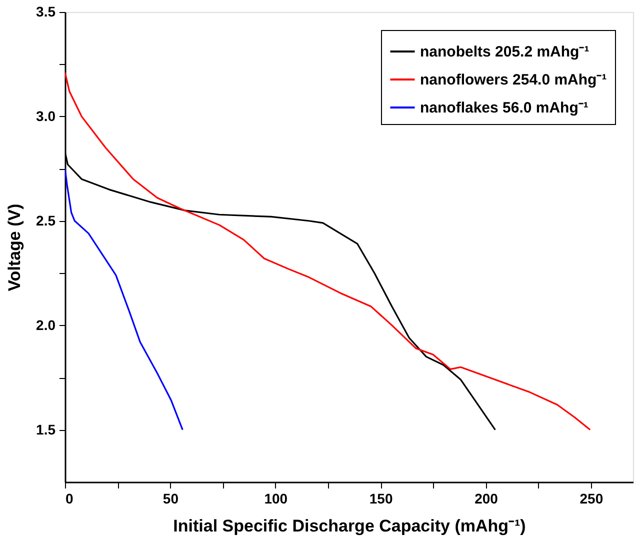 The width and height of the screenshot is (638, 539). What do you see at coordinates (170, 498) in the screenshot?
I see `x-tick-label: 50` at bounding box center [170, 498].